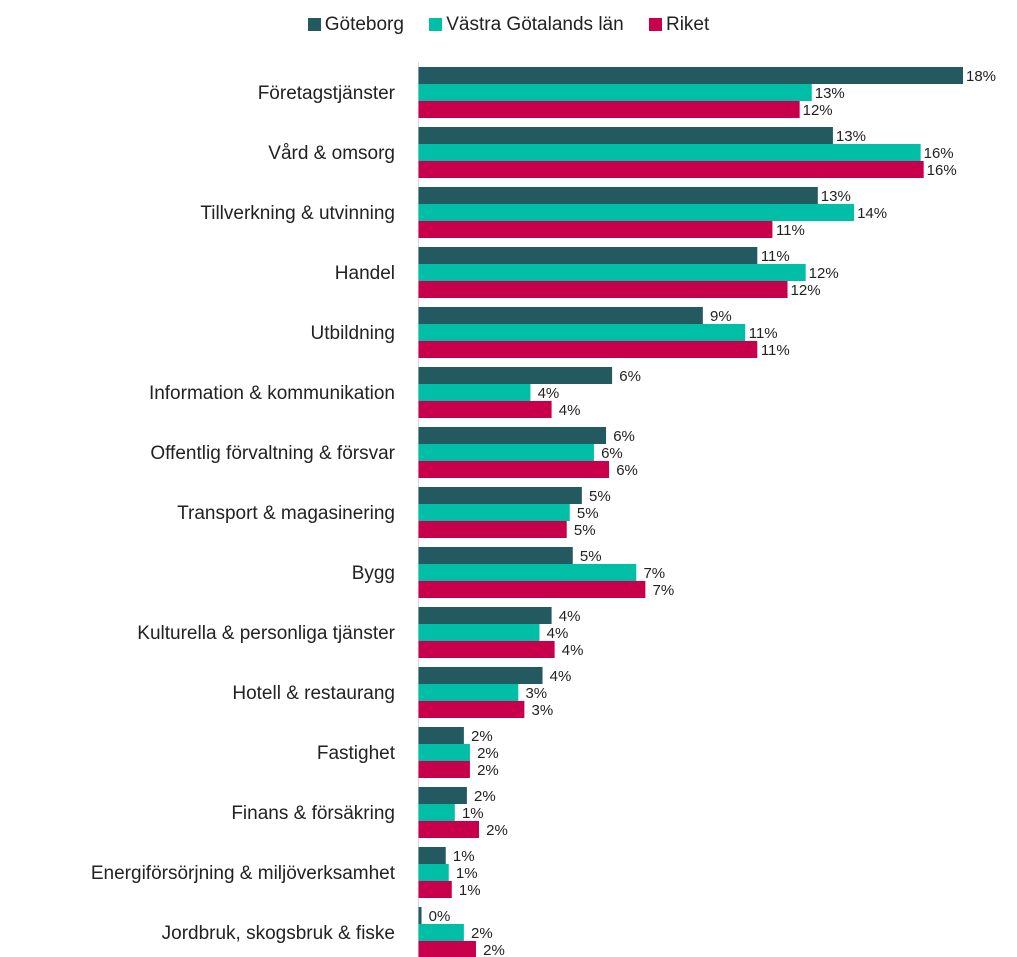 The image size is (1017, 957). Describe the element at coordinates (588, 349) in the screenshot. I see `bar-riket-utbildning` at that location.